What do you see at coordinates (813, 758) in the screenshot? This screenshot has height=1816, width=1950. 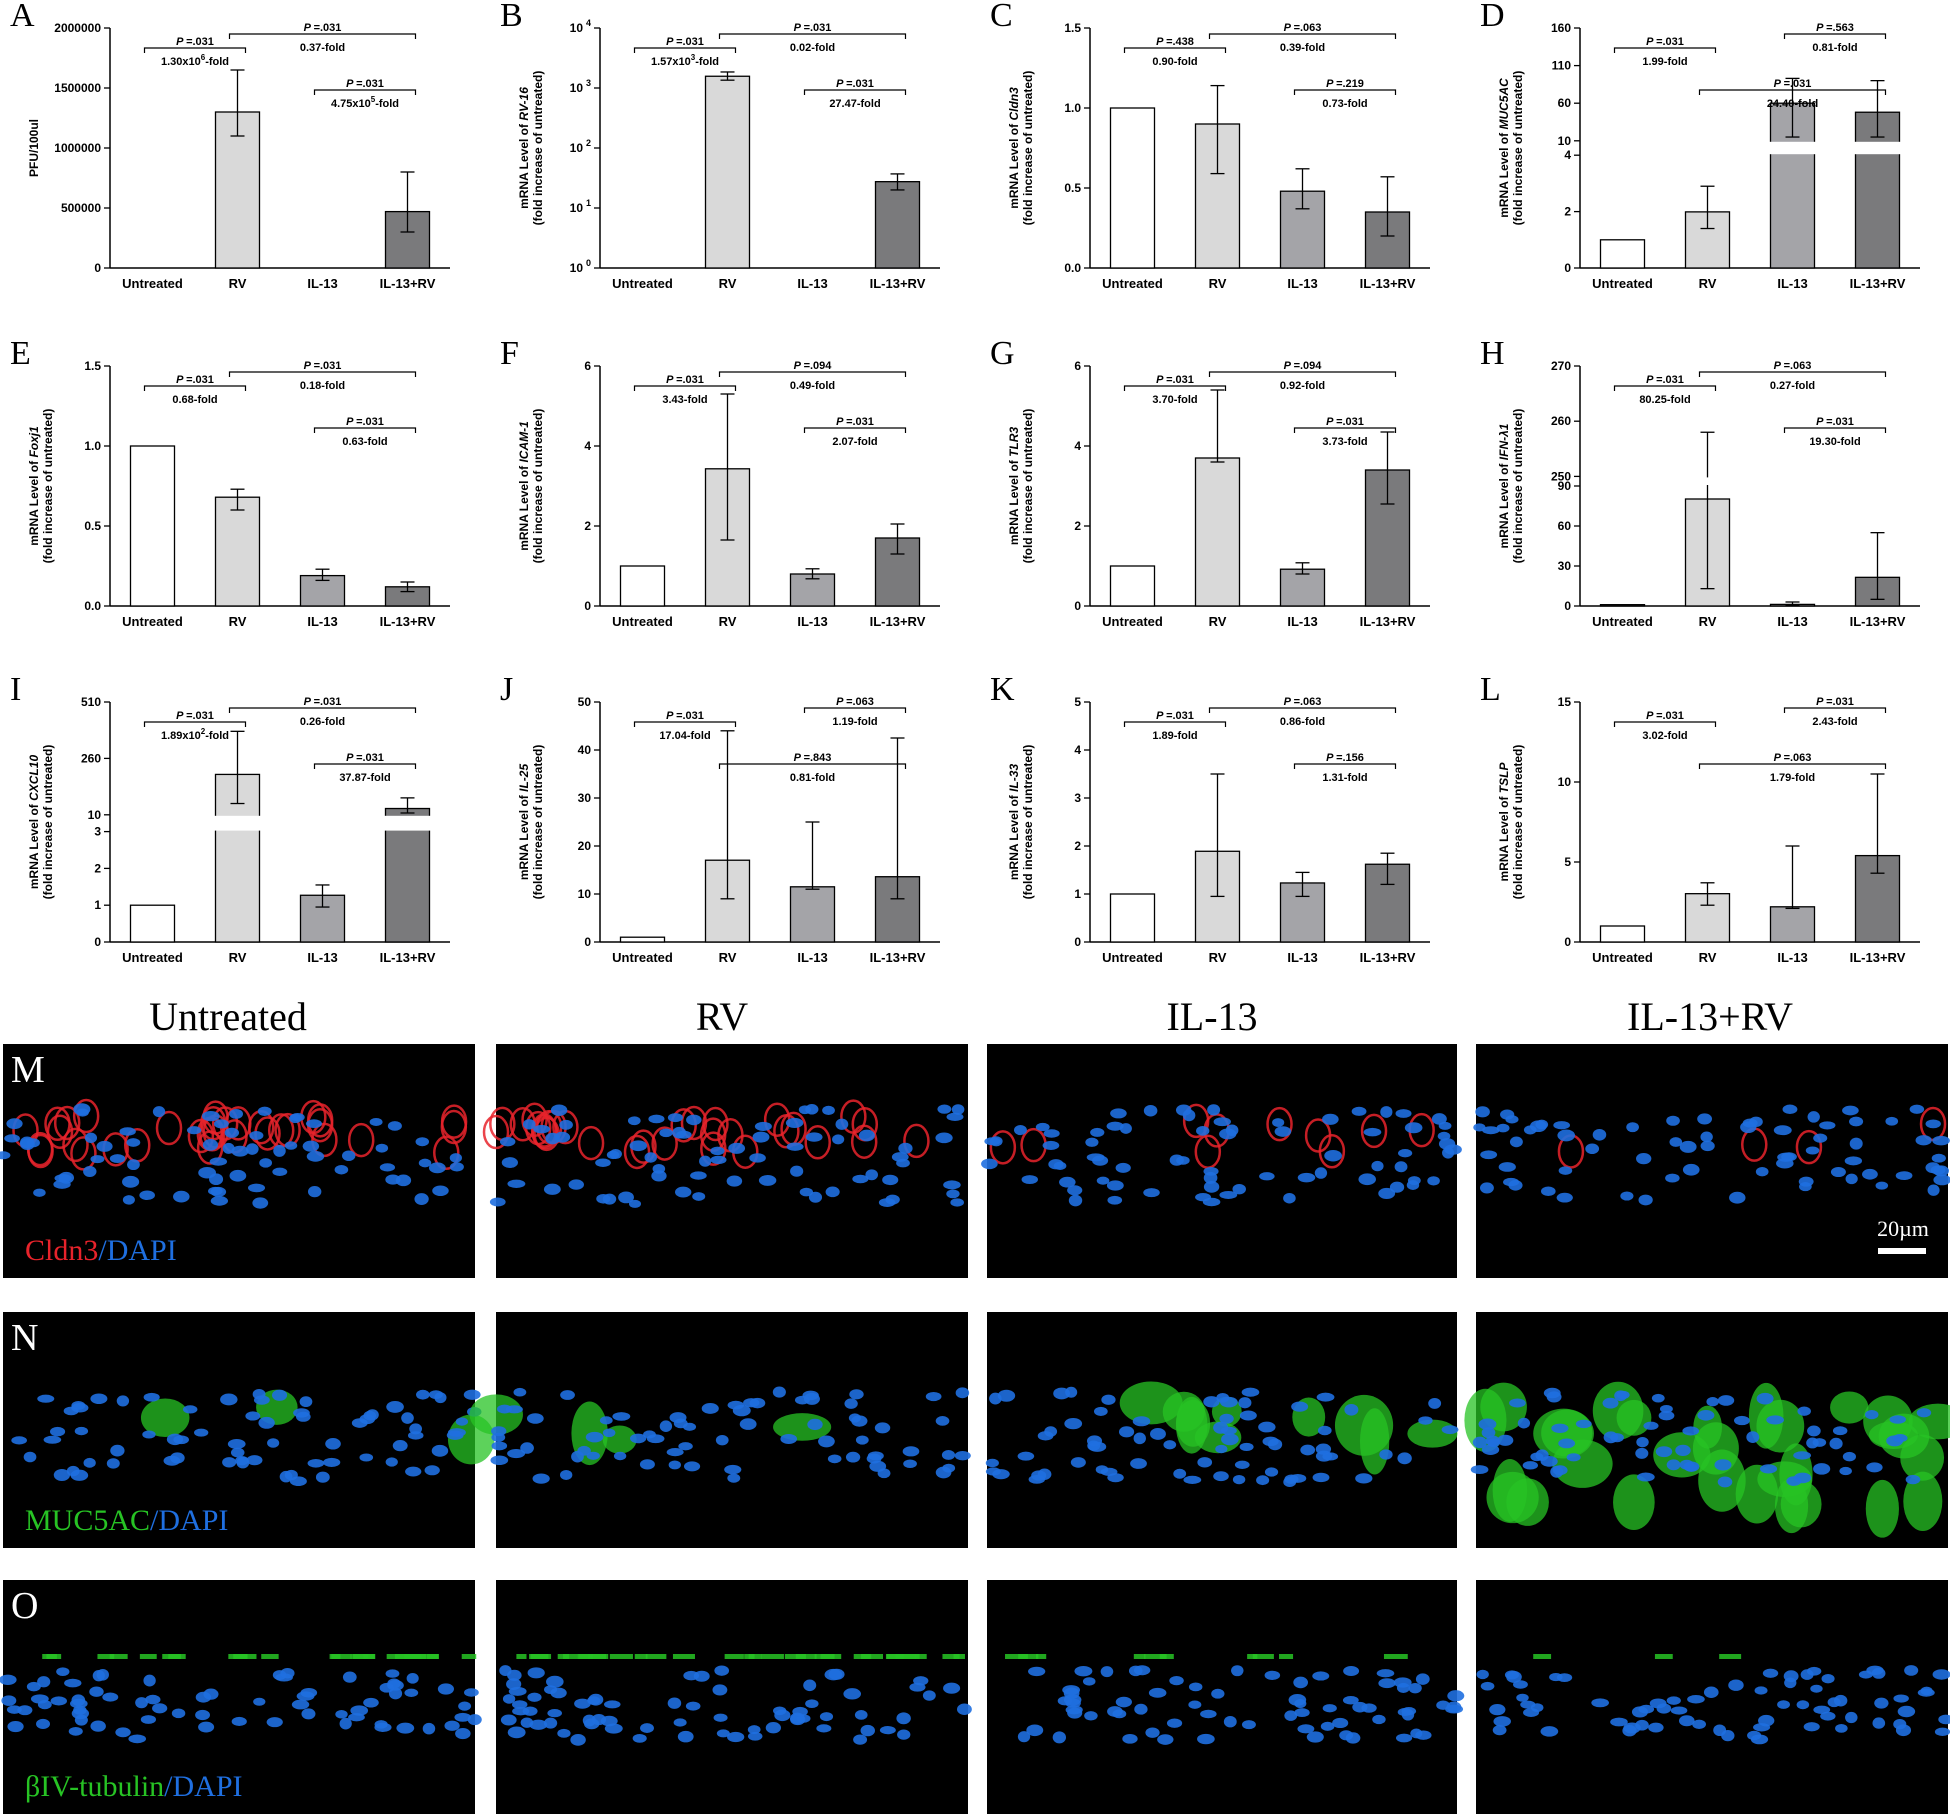 I see `p-value-label: P =.843` at bounding box center [813, 758].